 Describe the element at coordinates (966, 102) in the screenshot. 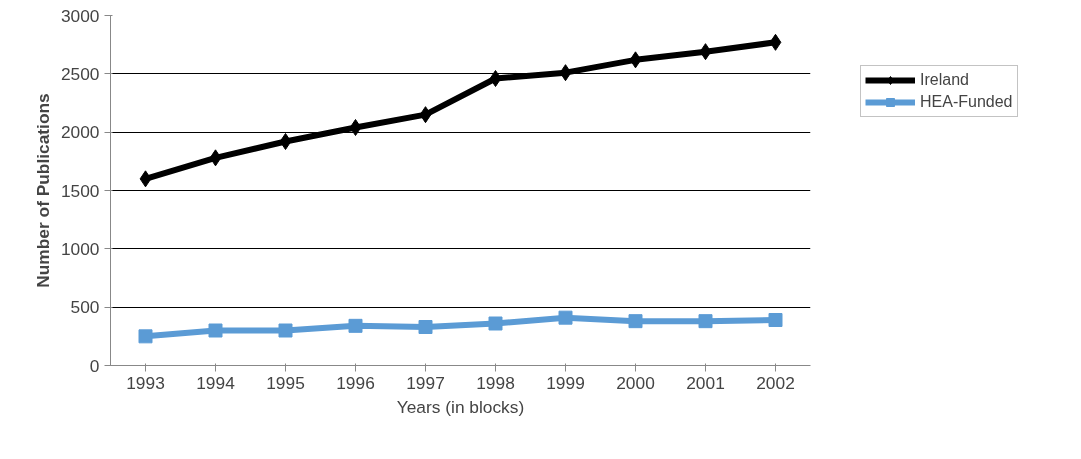

I see `legend-label: HEA-Funded` at that location.